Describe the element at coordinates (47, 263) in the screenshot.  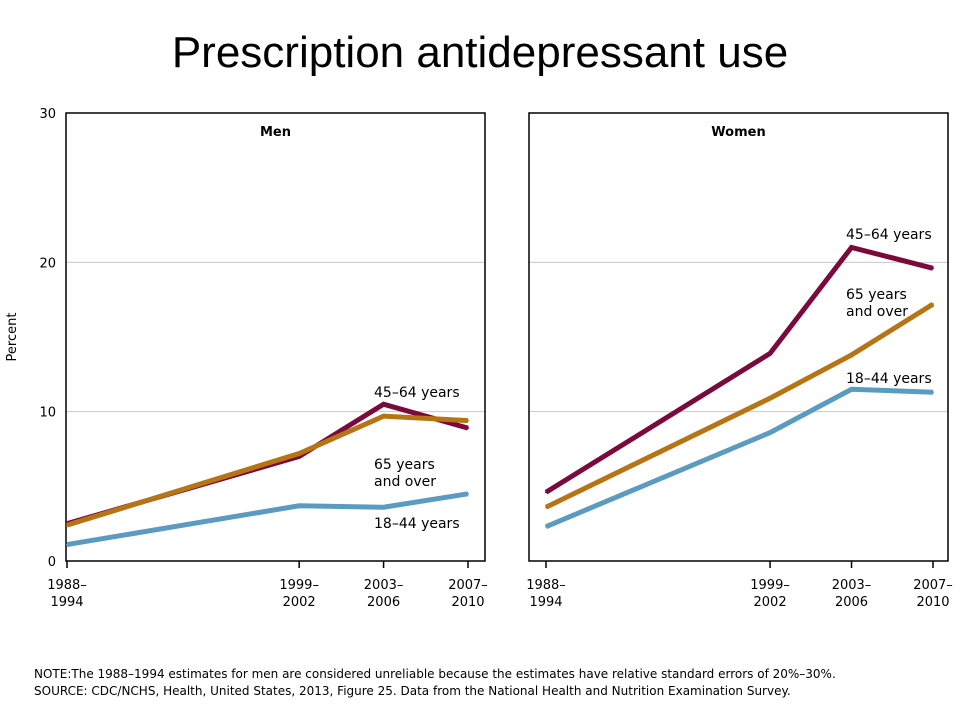
I see `y-tick-label: 20` at that location.